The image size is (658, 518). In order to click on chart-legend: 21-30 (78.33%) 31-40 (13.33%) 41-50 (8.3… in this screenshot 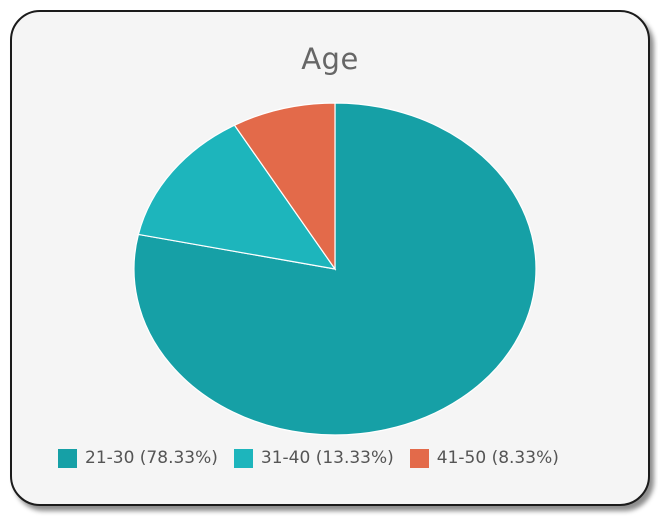, I will do `click(308, 458)`.